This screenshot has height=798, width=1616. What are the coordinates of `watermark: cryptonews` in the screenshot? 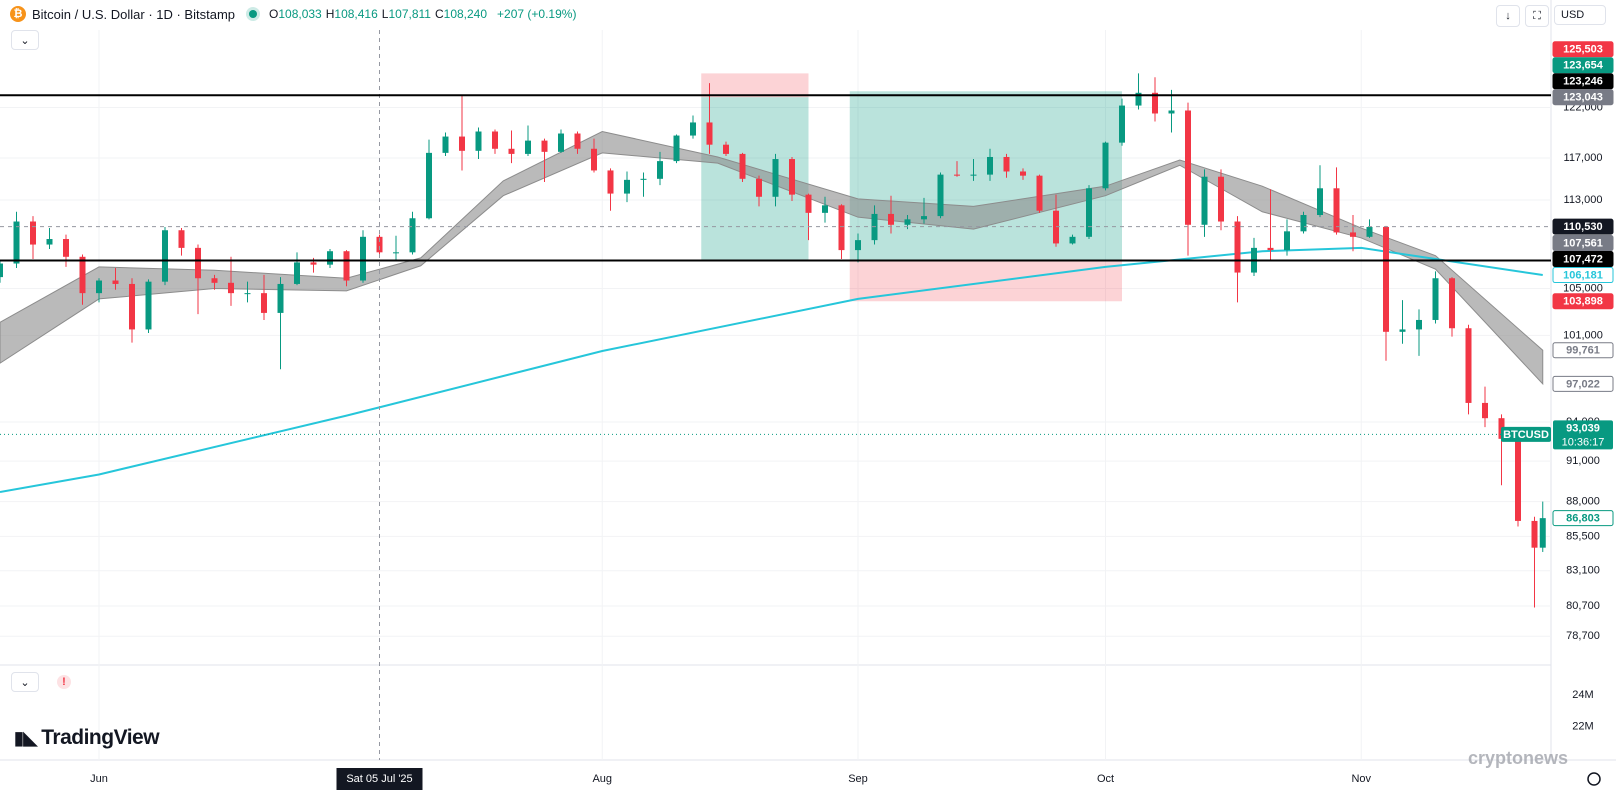 It's located at (1518, 758).